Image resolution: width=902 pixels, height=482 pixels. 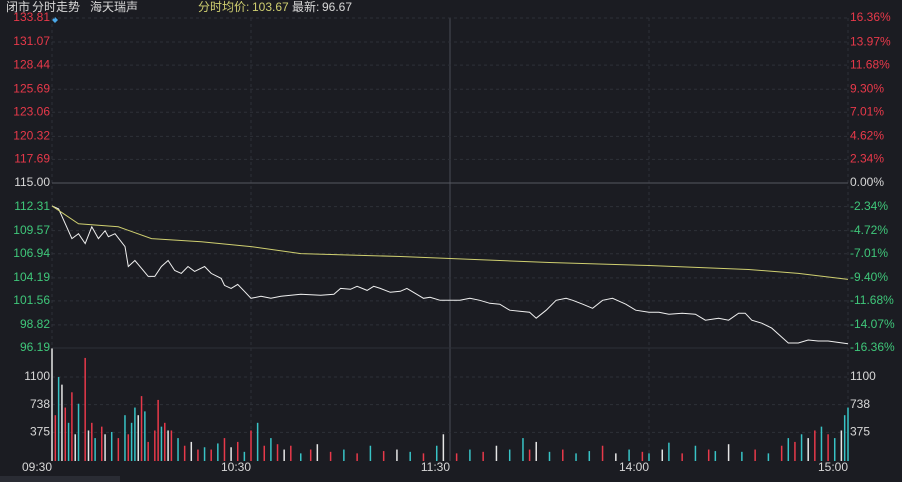 What do you see at coordinates (867, 111) in the screenshot?
I see `y2-tick-label: 7.01%` at bounding box center [867, 111].